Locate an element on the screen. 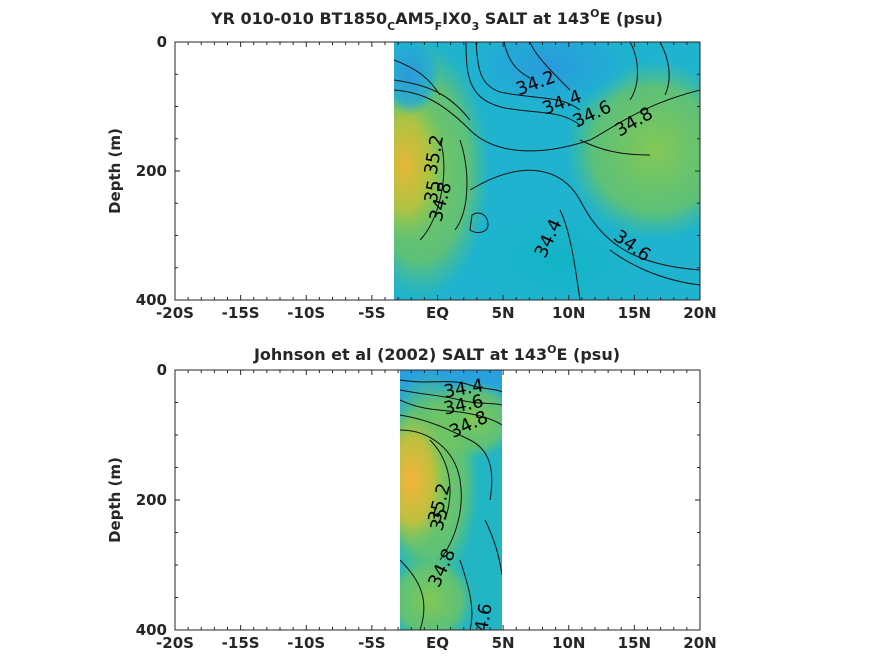  bottom-title-part: Johnson et al (2002) SALT at 143 is located at coordinates (400, 354).